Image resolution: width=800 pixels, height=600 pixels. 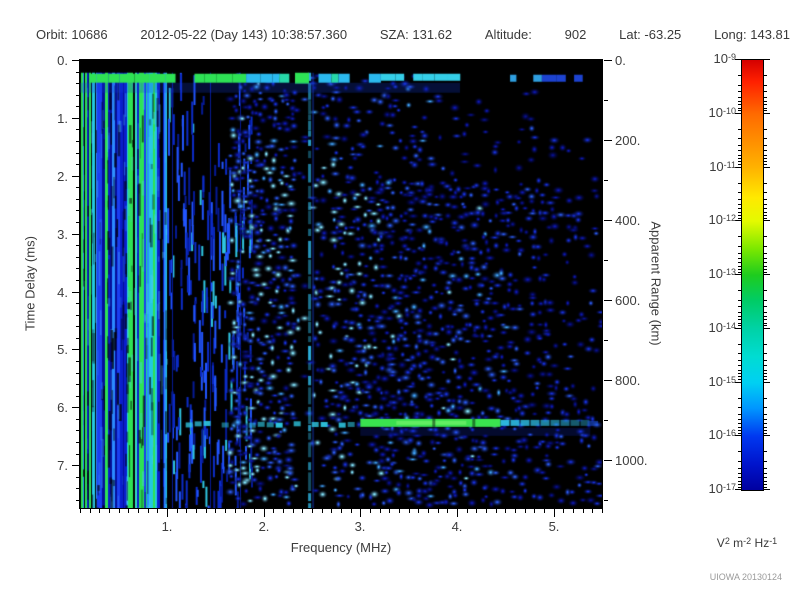 What do you see at coordinates (457, 526) in the screenshot?
I see `x-tick-label: 4.` at bounding box center [457, 526].